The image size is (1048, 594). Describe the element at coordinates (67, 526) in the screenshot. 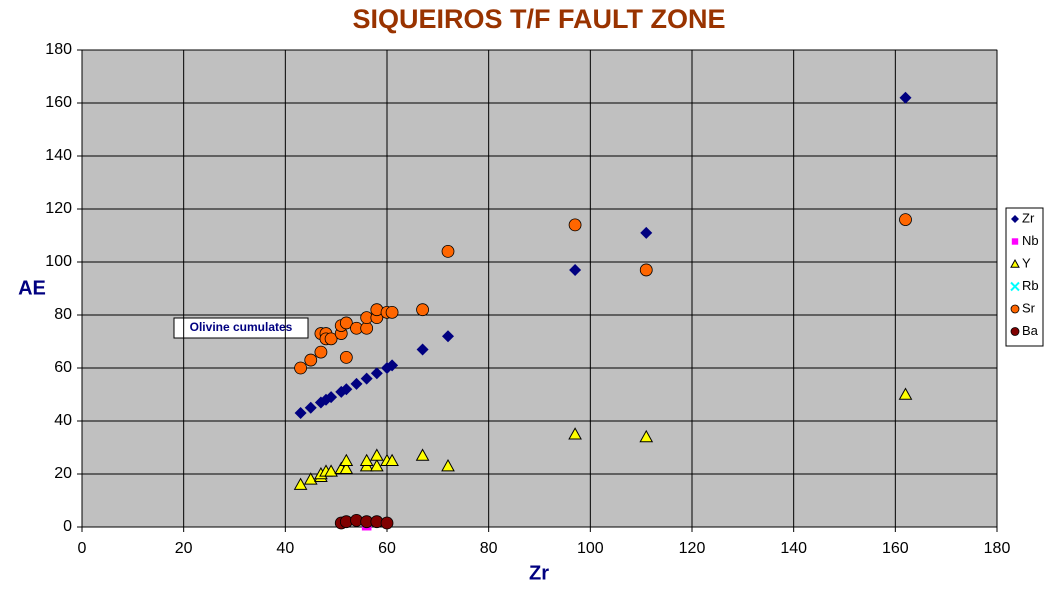

I see `y-tick-label: 0` at that location.